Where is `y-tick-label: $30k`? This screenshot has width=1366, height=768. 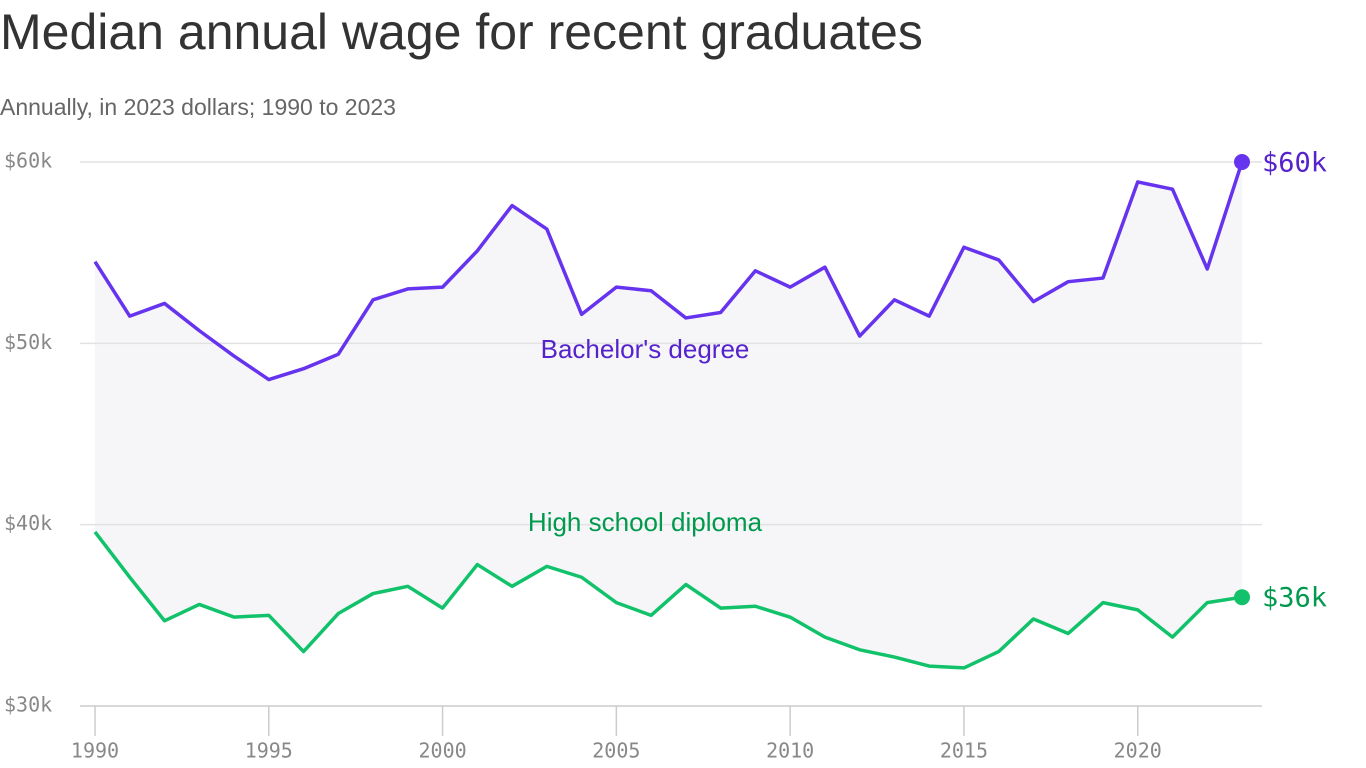
y-tick-label: $30k is located at coordinates (28, 705).